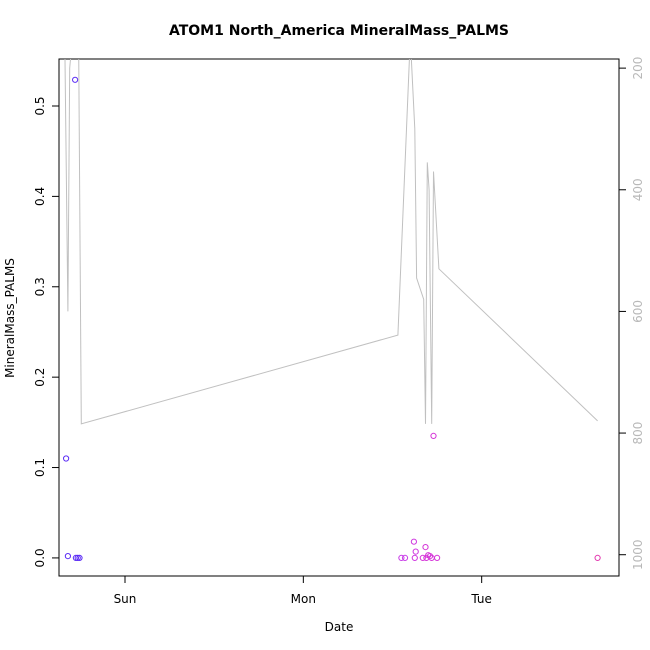 The width and height of the screenshot is (650, 650). I want to click on y-axis-right: 200 400 600 800 1000, so click(632, 313).